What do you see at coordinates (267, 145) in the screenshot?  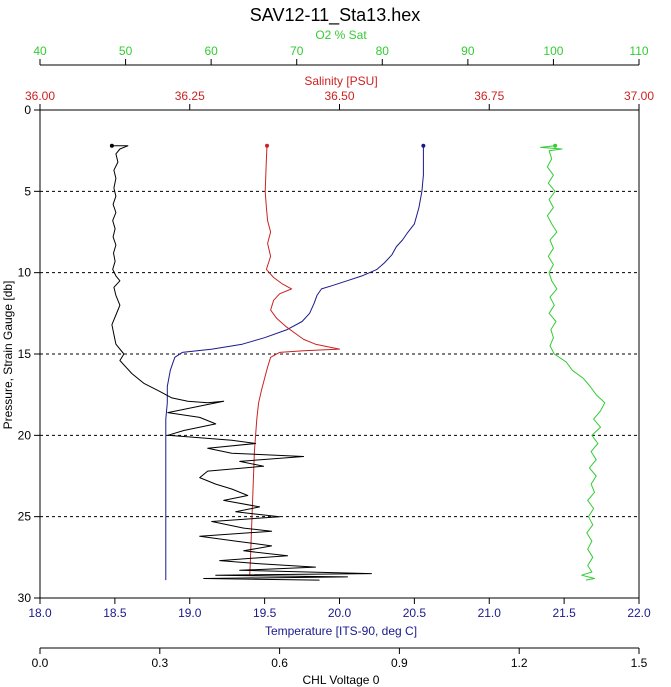 I see `salinity-series-start-marker` at bounding box center [267, 145].